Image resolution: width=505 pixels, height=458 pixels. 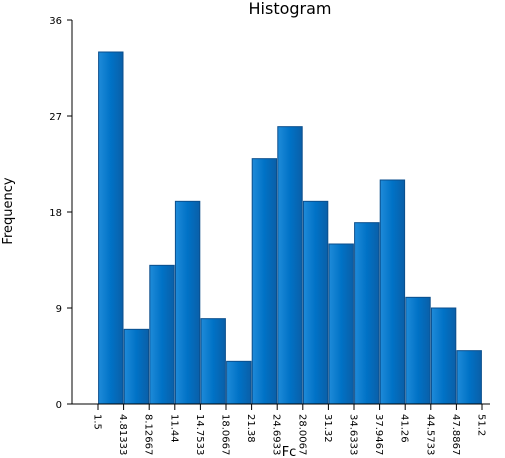 I want to click on y-tick-label: 0, so click(x=59, y=405).